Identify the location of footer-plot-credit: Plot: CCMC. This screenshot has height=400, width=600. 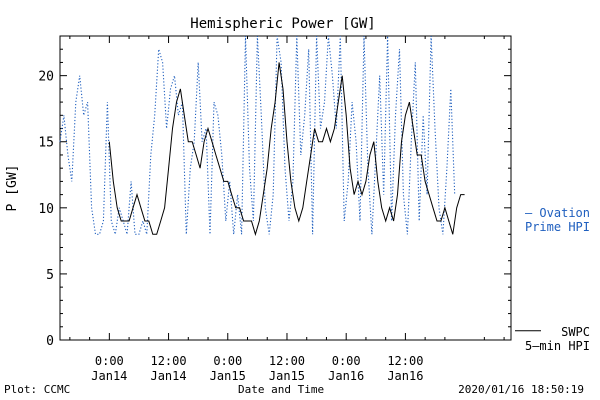
(37, 389).